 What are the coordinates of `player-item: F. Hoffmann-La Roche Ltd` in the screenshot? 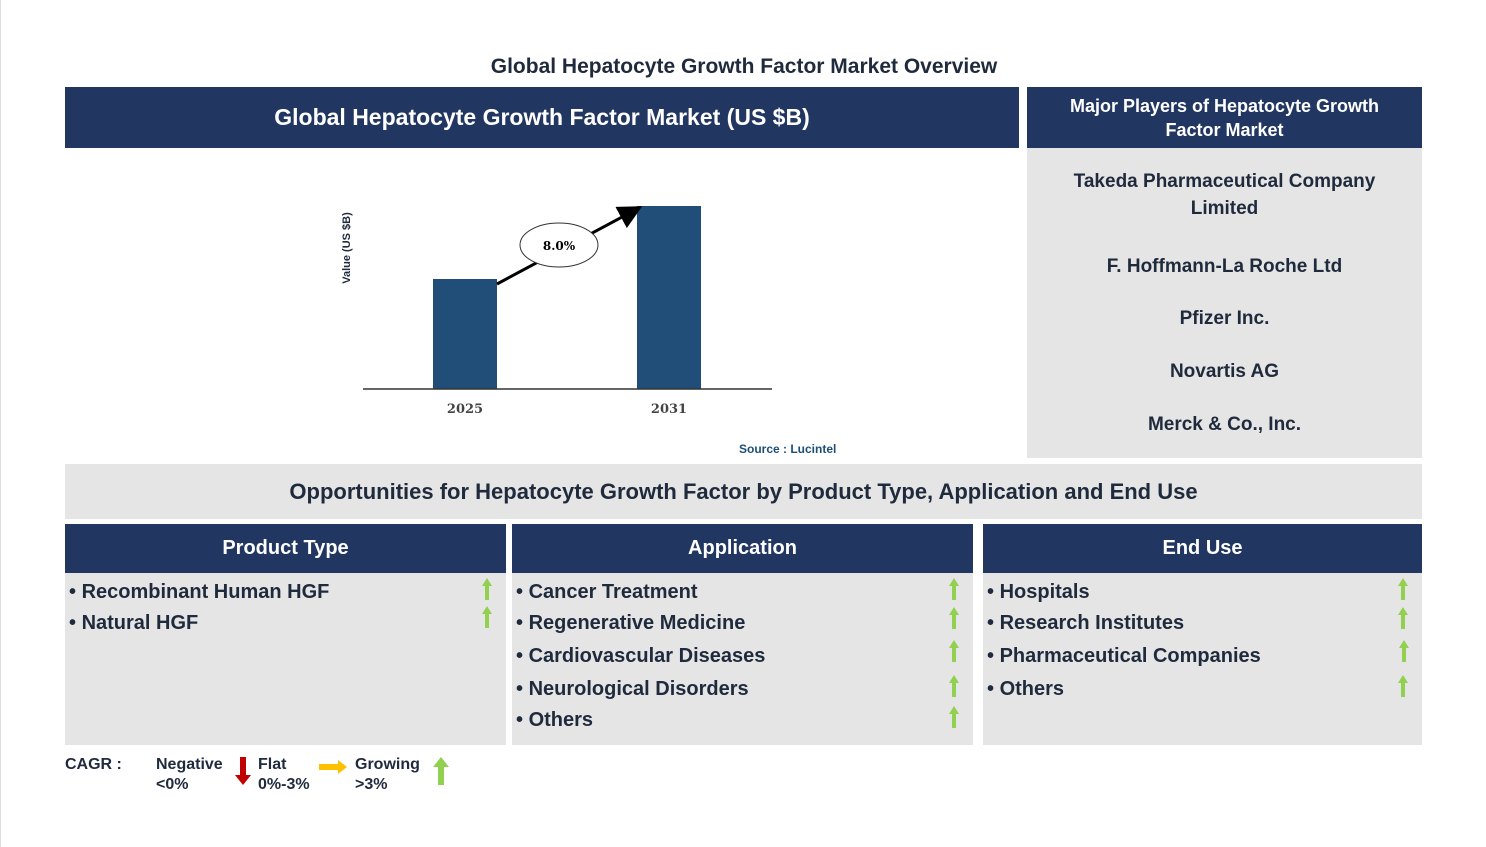 It's located at (1224, 266).